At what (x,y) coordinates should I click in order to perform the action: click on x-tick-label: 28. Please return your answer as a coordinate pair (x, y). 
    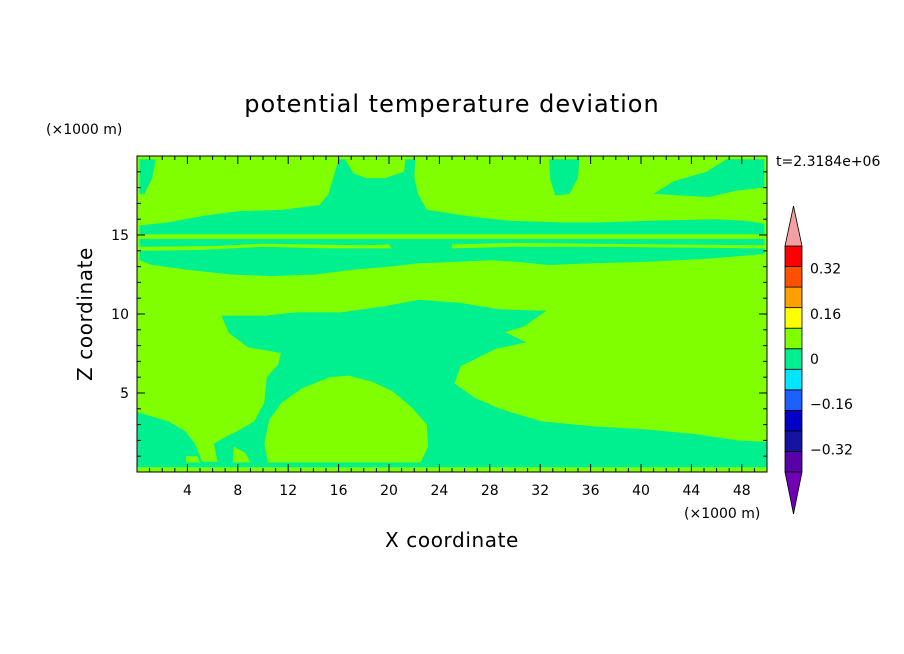
    Looking at the image, I should click on (490, 491).